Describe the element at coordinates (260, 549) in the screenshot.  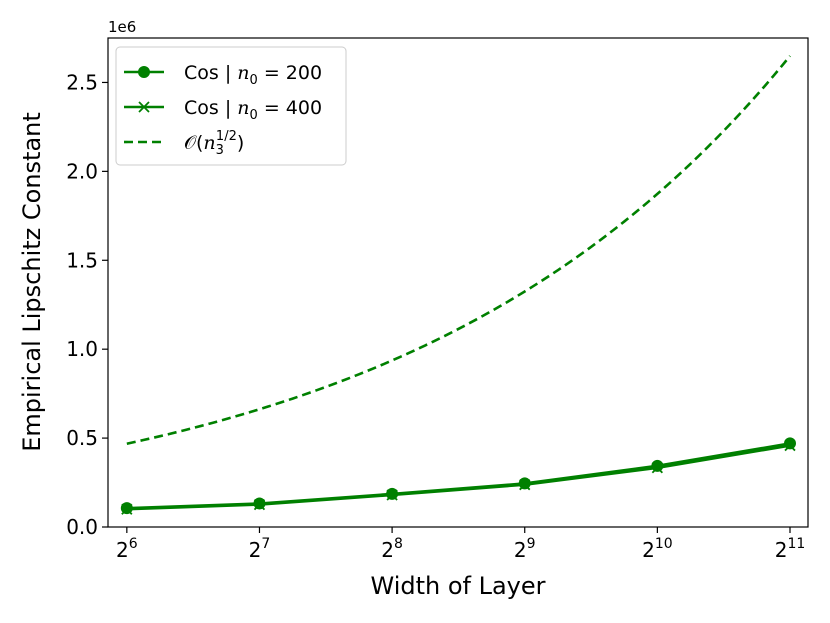
I see `x-tick-label: 27` at that location.